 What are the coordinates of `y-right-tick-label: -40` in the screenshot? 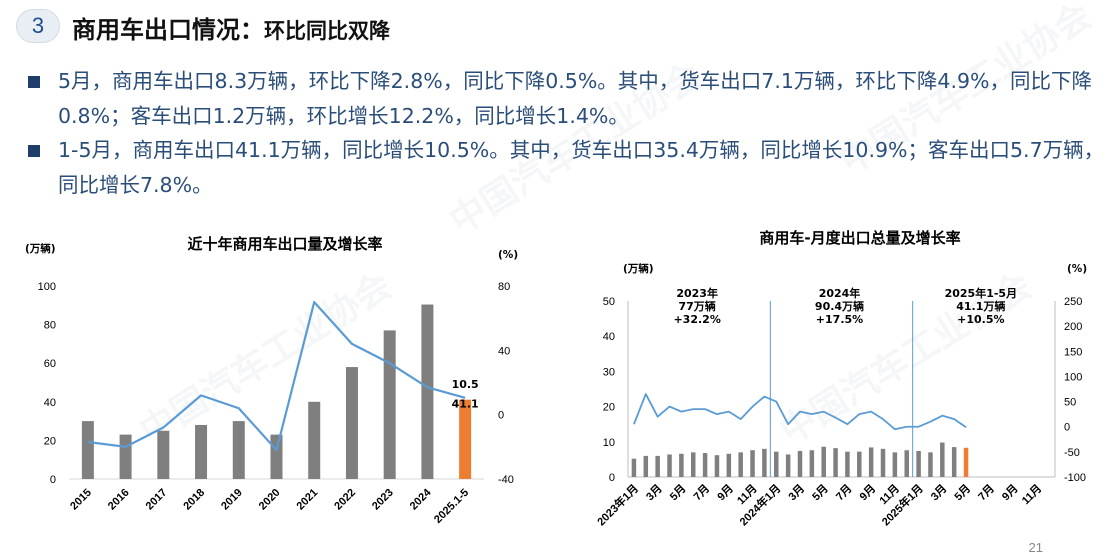 It's located at (506, 480).